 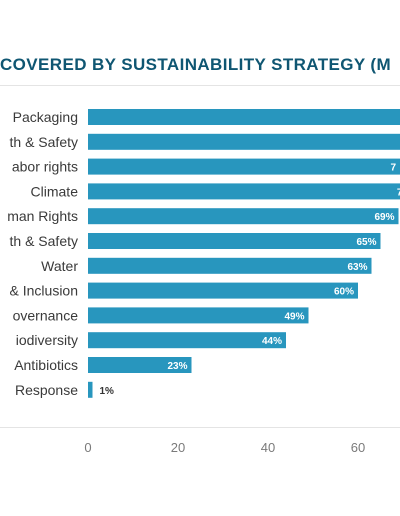 What do you see at coordinates (177, 366) in the screenshot?
I see `data-label: 23%` at bounding box center [177, 366].